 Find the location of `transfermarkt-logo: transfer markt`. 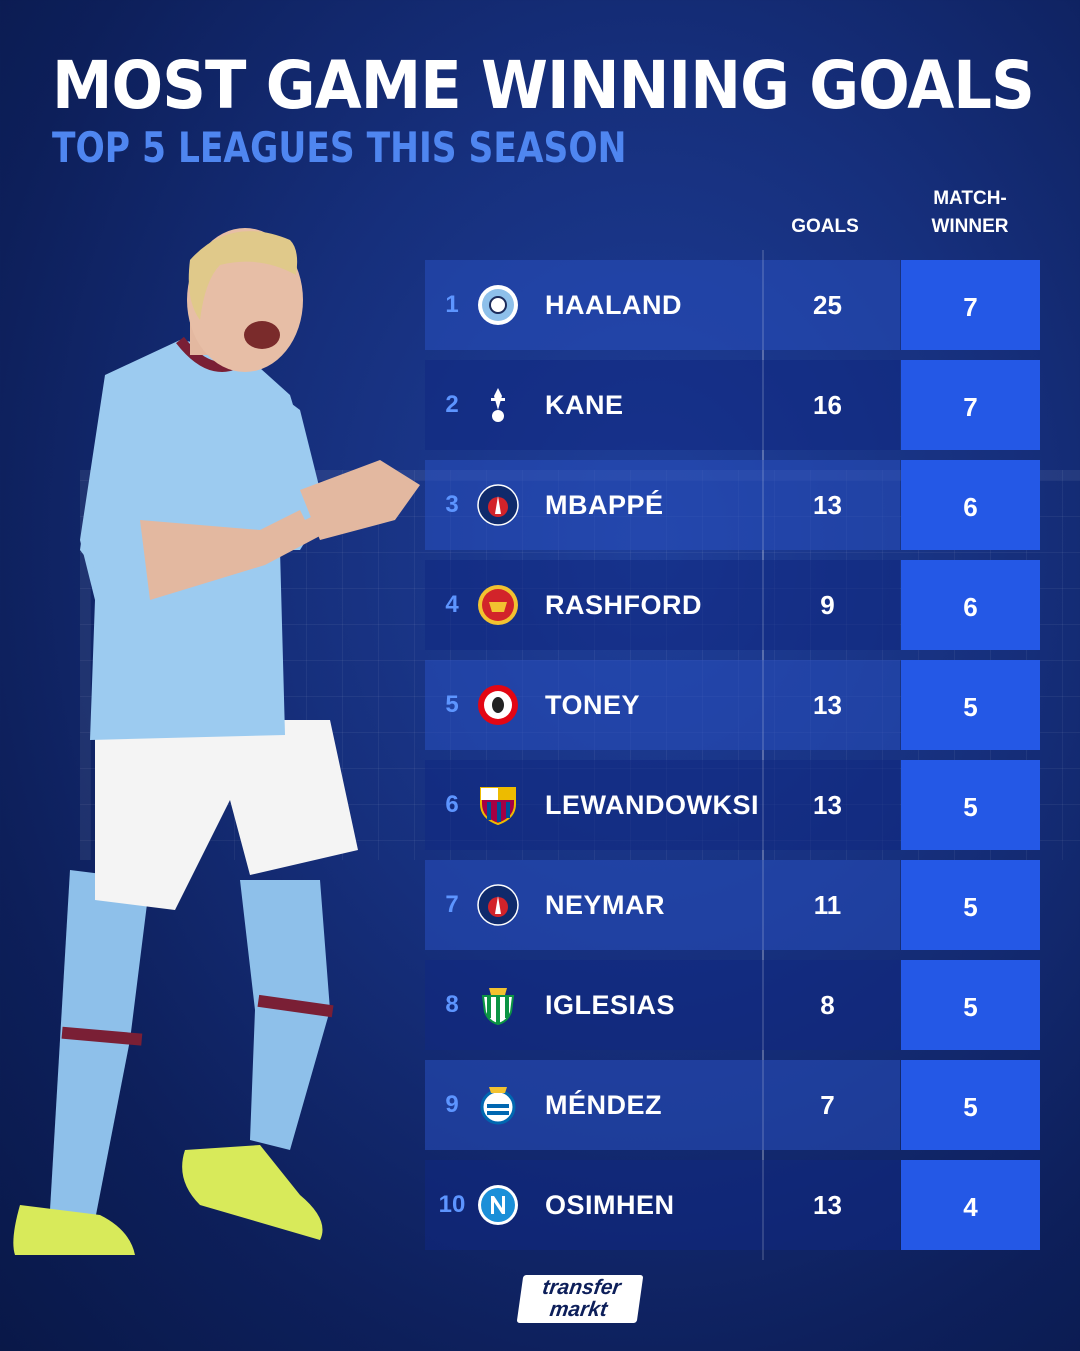

transfermarkt-logo: transfer markt is located at coordinates (580, 1299).